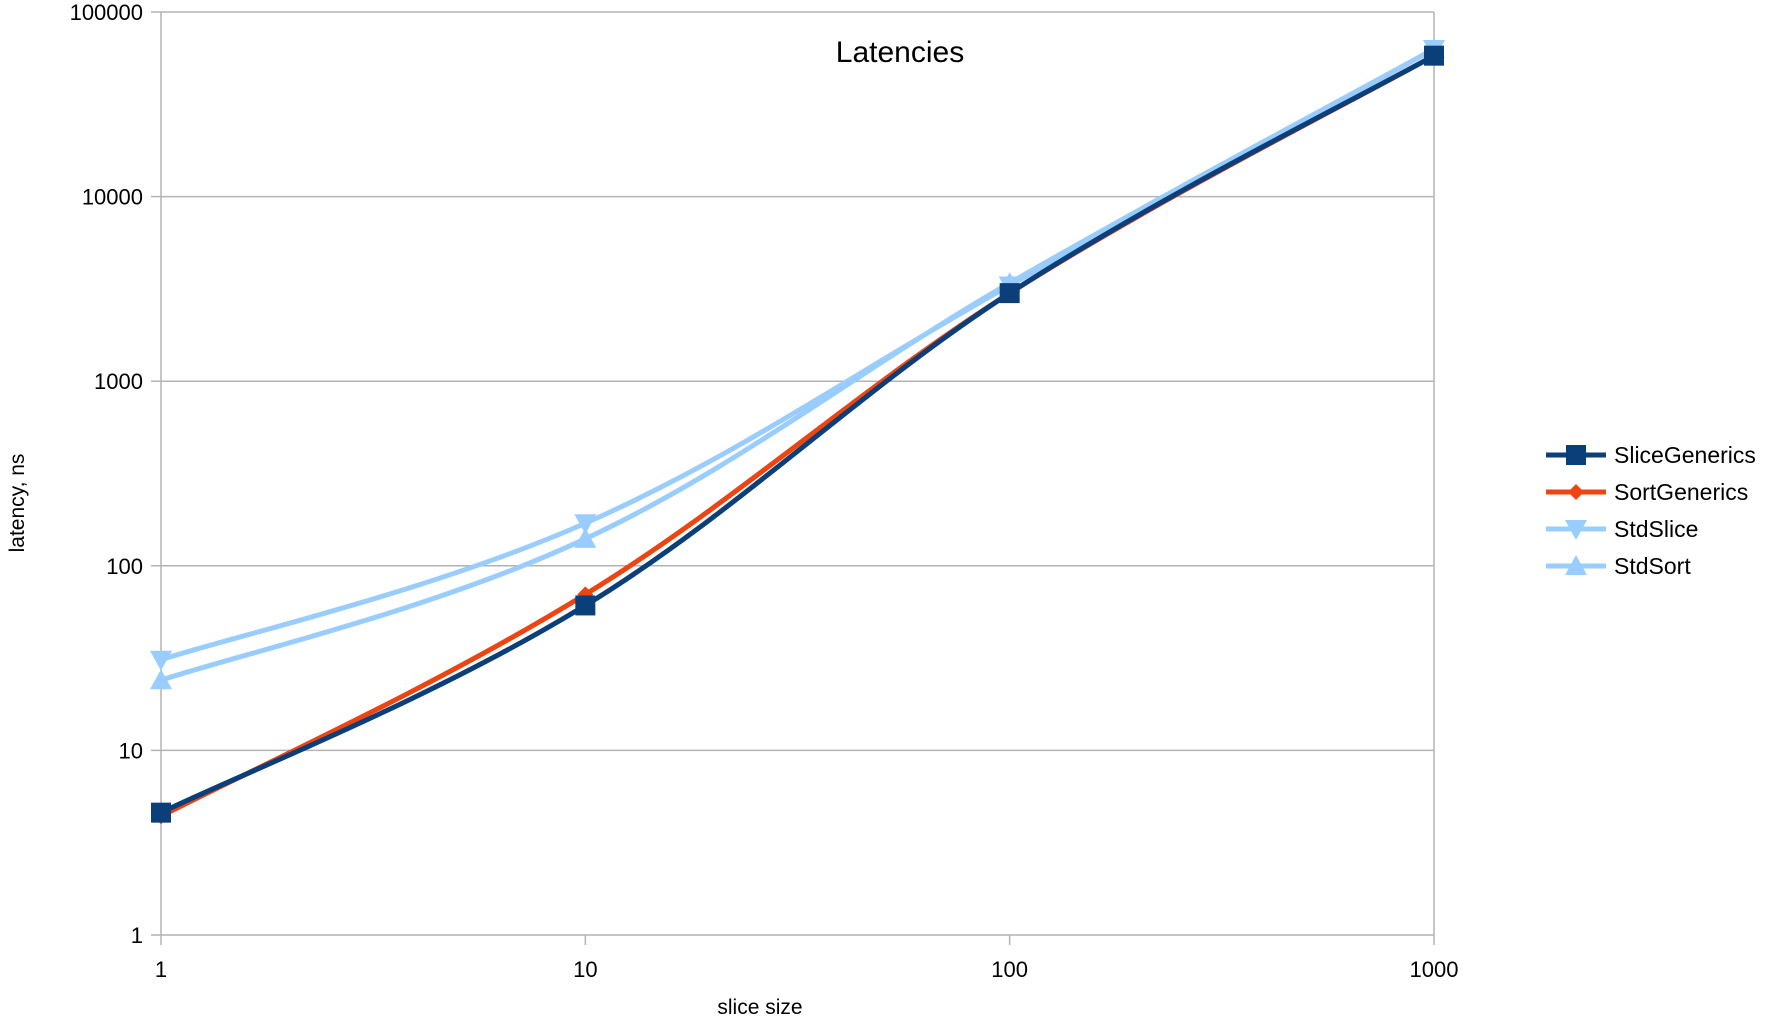 The height and width of the screenshot is (1018, 1784). What do you see at coordinates (124, 566) in the screenshot?
I see `y-tick-label: 100` at bounding box center [124, 566].